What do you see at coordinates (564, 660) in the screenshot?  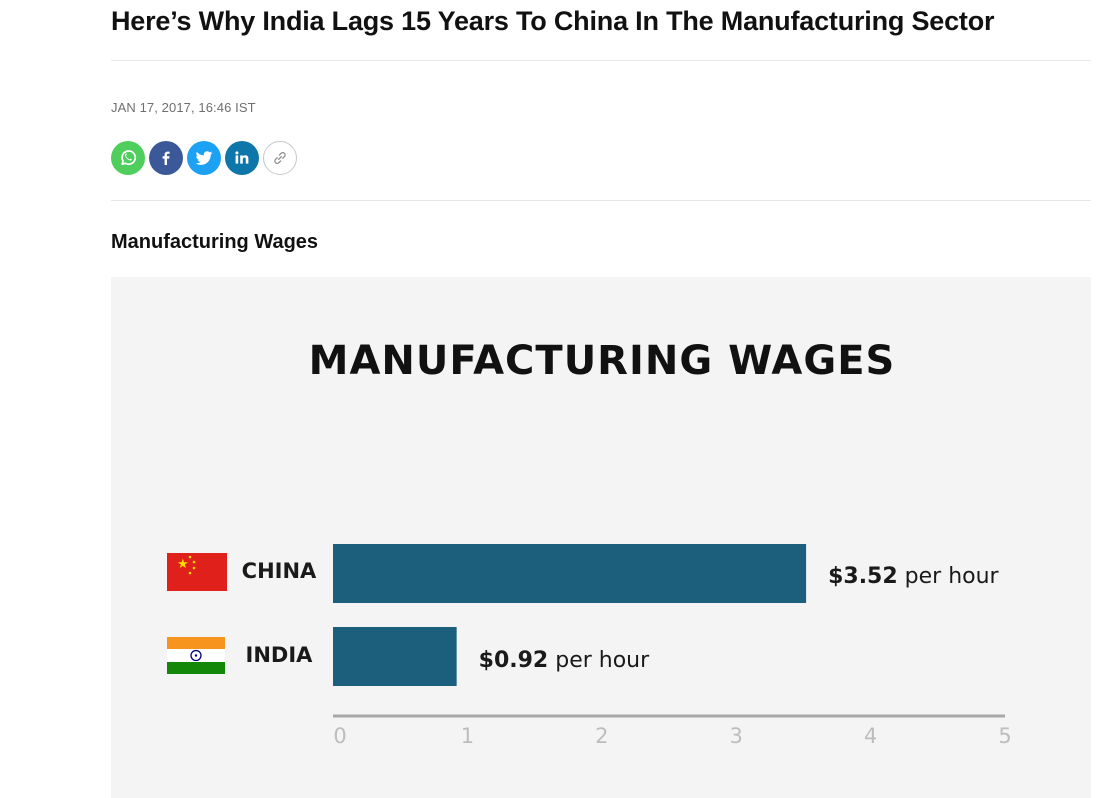 I see `value-label: $0.92 per hour` at bounding box center [564, 660].